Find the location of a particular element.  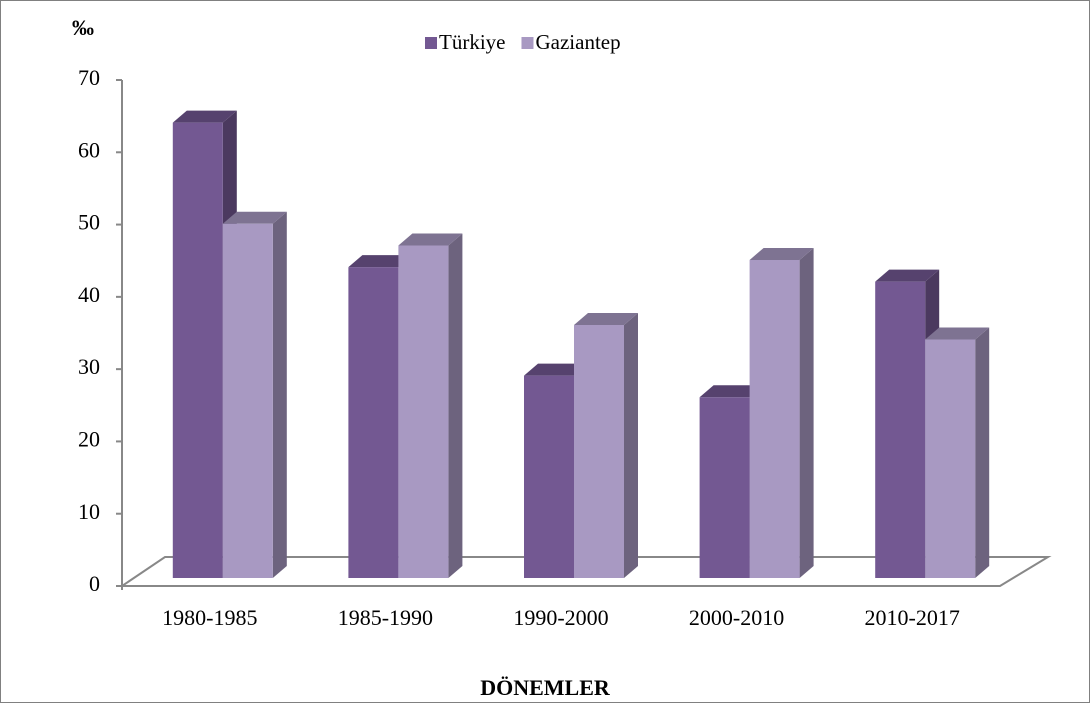

floor is located at coordinates (585, 571).